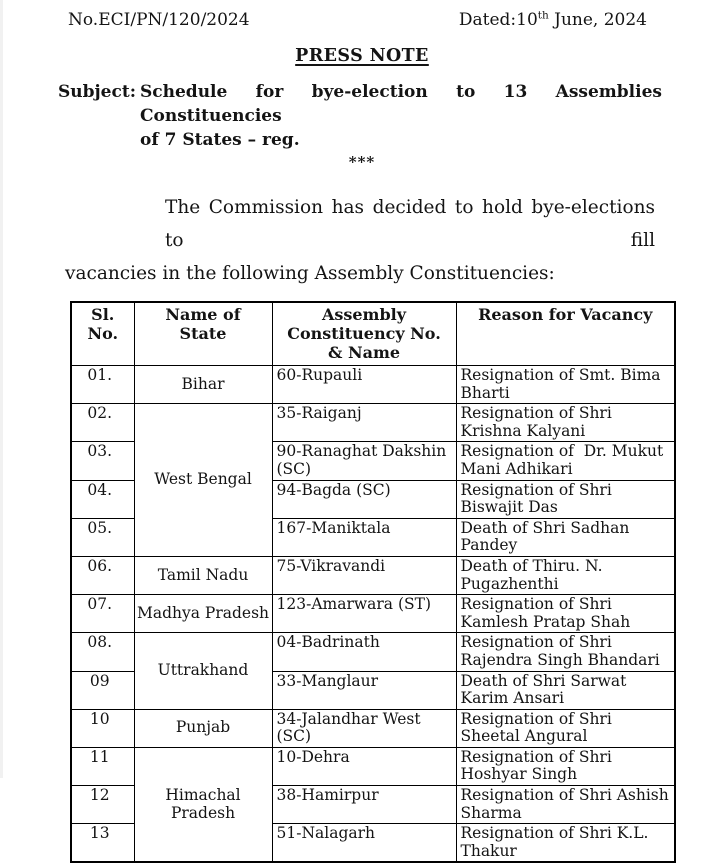 This screenshot has height=863, width=724. What do you see at coordinates (203, 333) in the screenshot?
I see `header-state: Name of State` at bounding box center [203, 333].